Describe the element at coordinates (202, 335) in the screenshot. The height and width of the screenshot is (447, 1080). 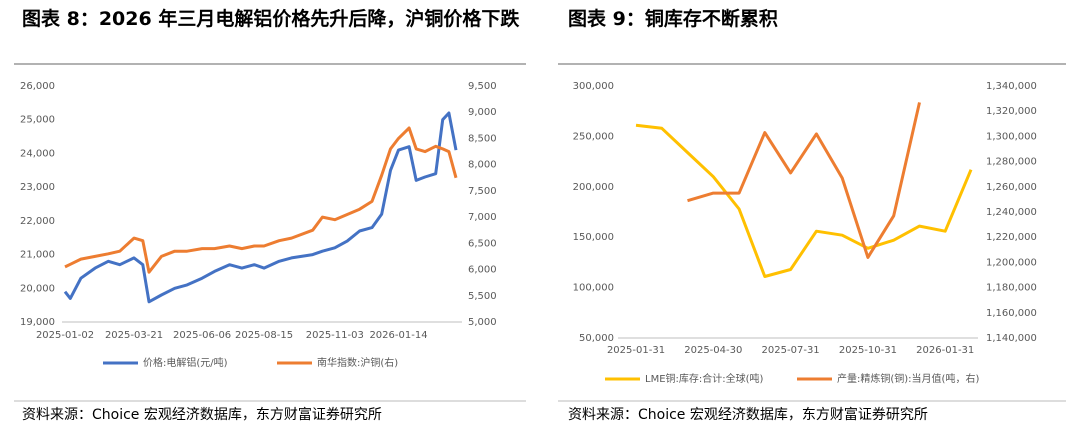
I see `x-tick-label: 2025-06-06` at that location.